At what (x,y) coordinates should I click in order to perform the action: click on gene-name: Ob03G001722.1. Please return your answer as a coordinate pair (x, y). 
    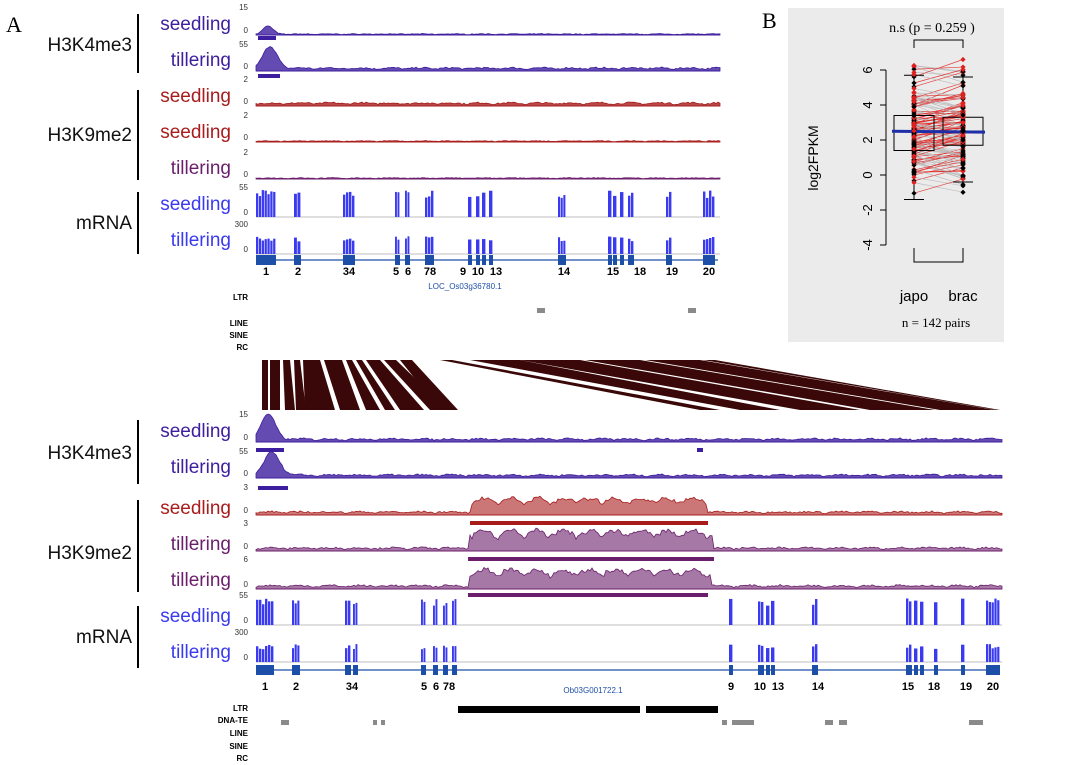
    Looking at the image, I should click on (593, 690).